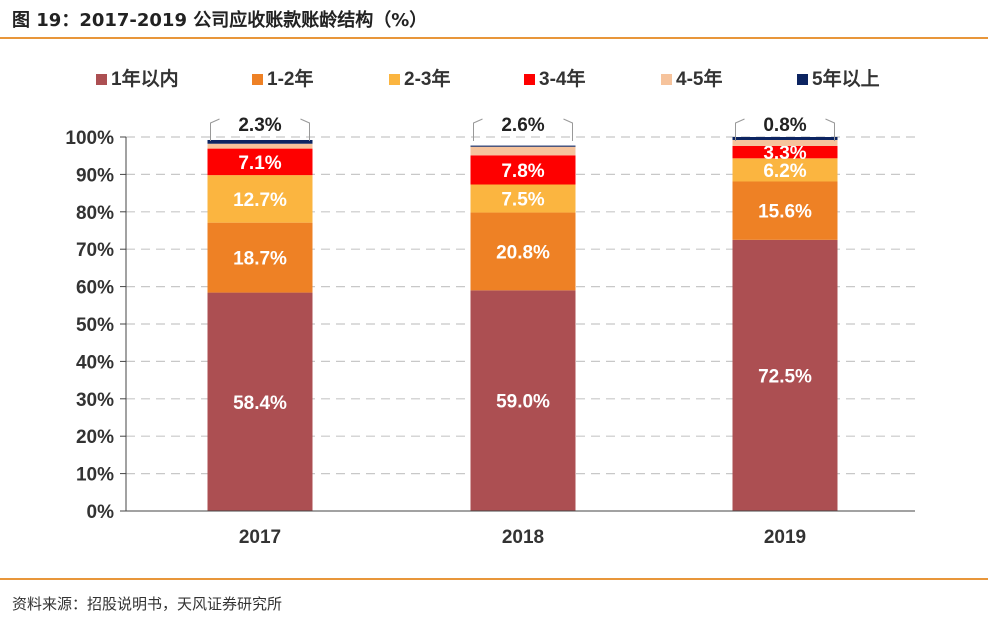 This screenshot has height=623, width=988. I want to click on legend-label: 2-3年, so click(427, 78).